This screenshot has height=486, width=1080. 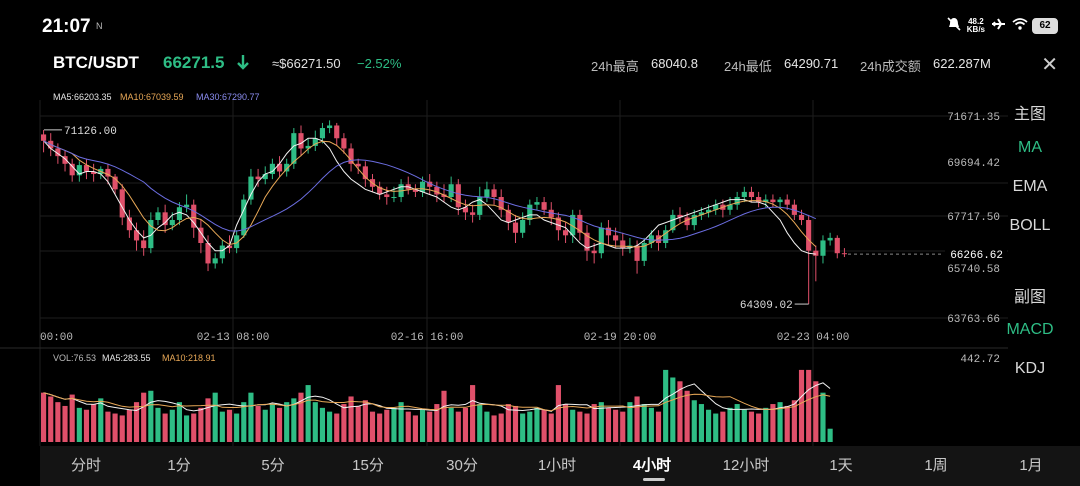 What do you see at coordinates (746, 465) in the screenshot?
I see `tab-12h: 12小时` at bounding box center [746, 465].